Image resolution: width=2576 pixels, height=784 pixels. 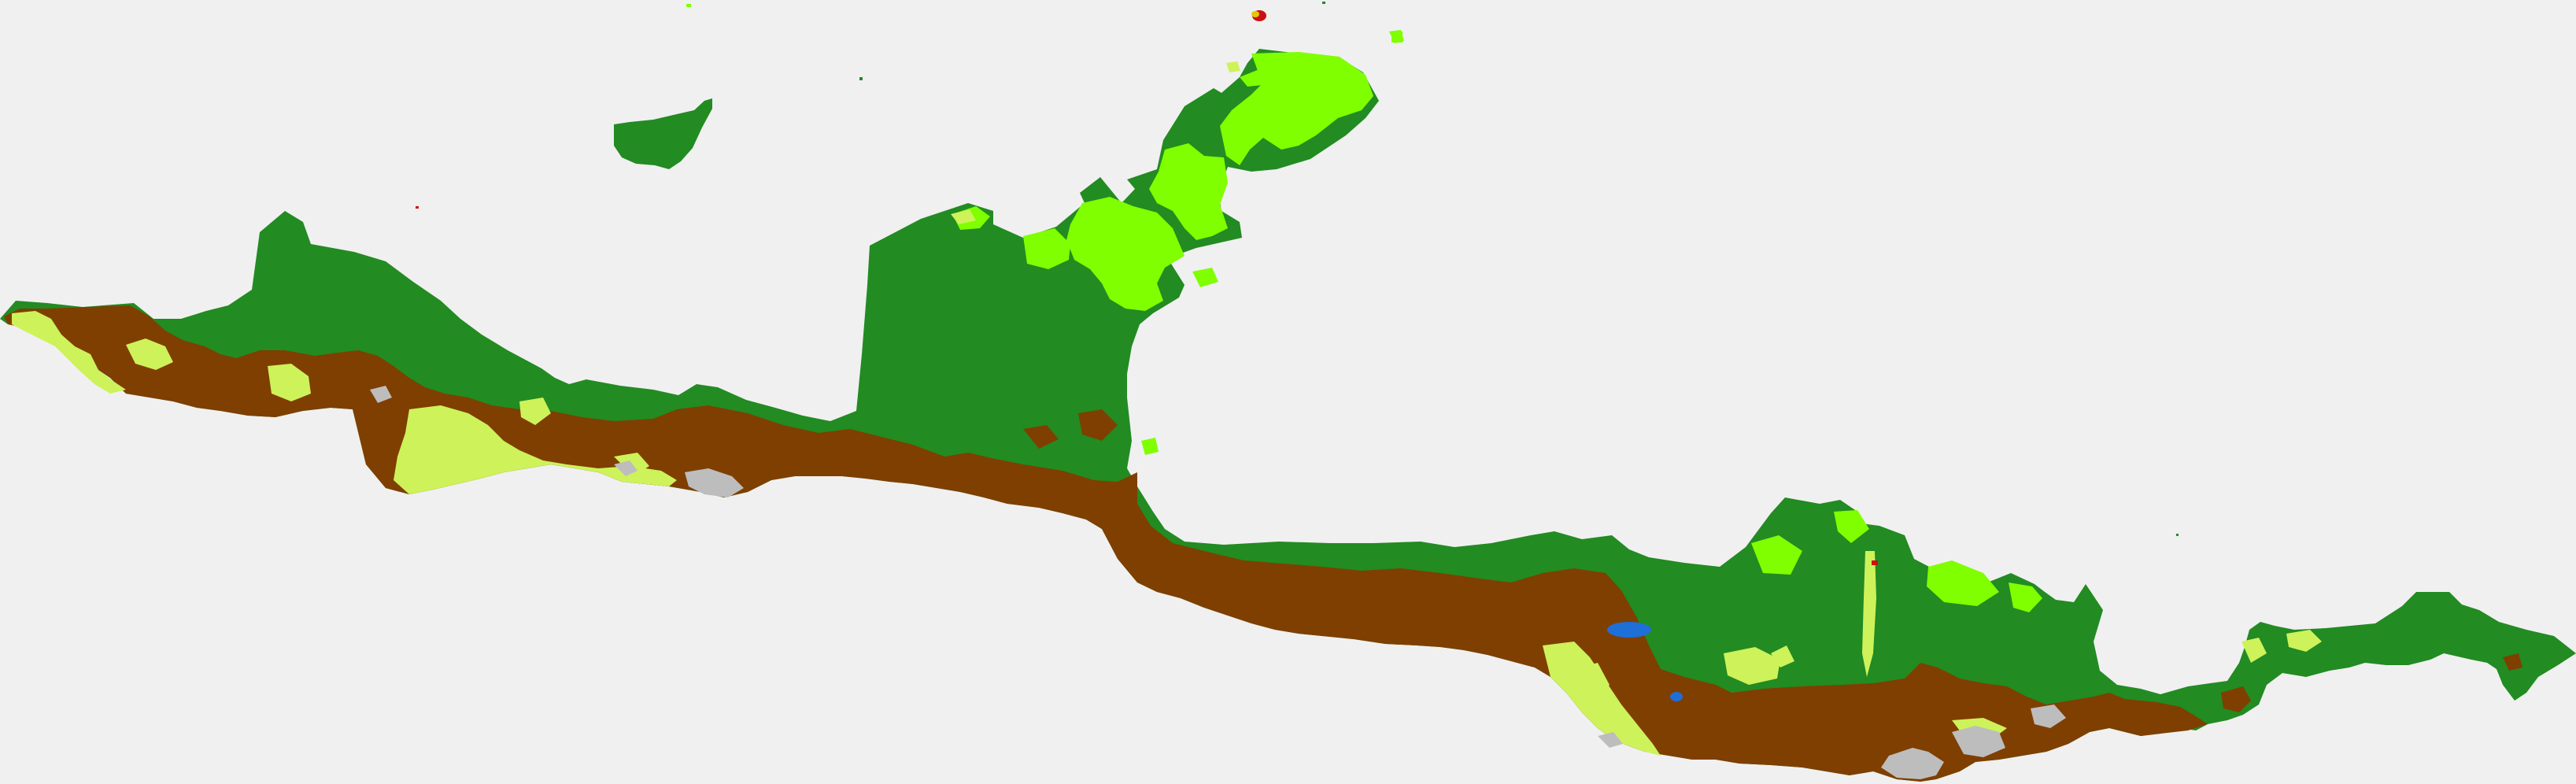 What do you see at coordinates (663, 133) in the screenshot?
I see `region-forest-island` at bounding box center [663, 133].